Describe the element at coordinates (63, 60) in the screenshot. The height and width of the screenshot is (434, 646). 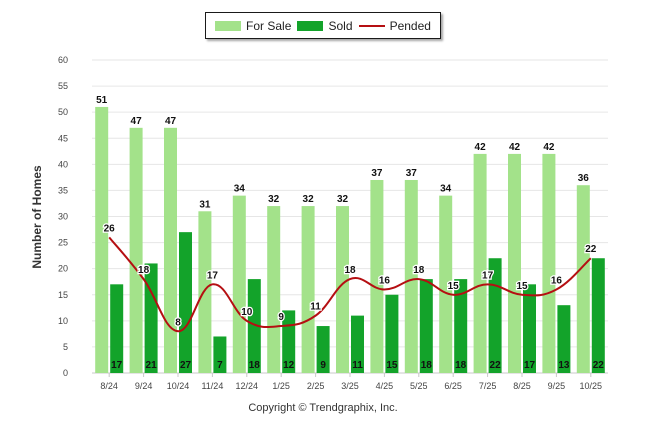
I see `y-tick-label: 60` at that location.